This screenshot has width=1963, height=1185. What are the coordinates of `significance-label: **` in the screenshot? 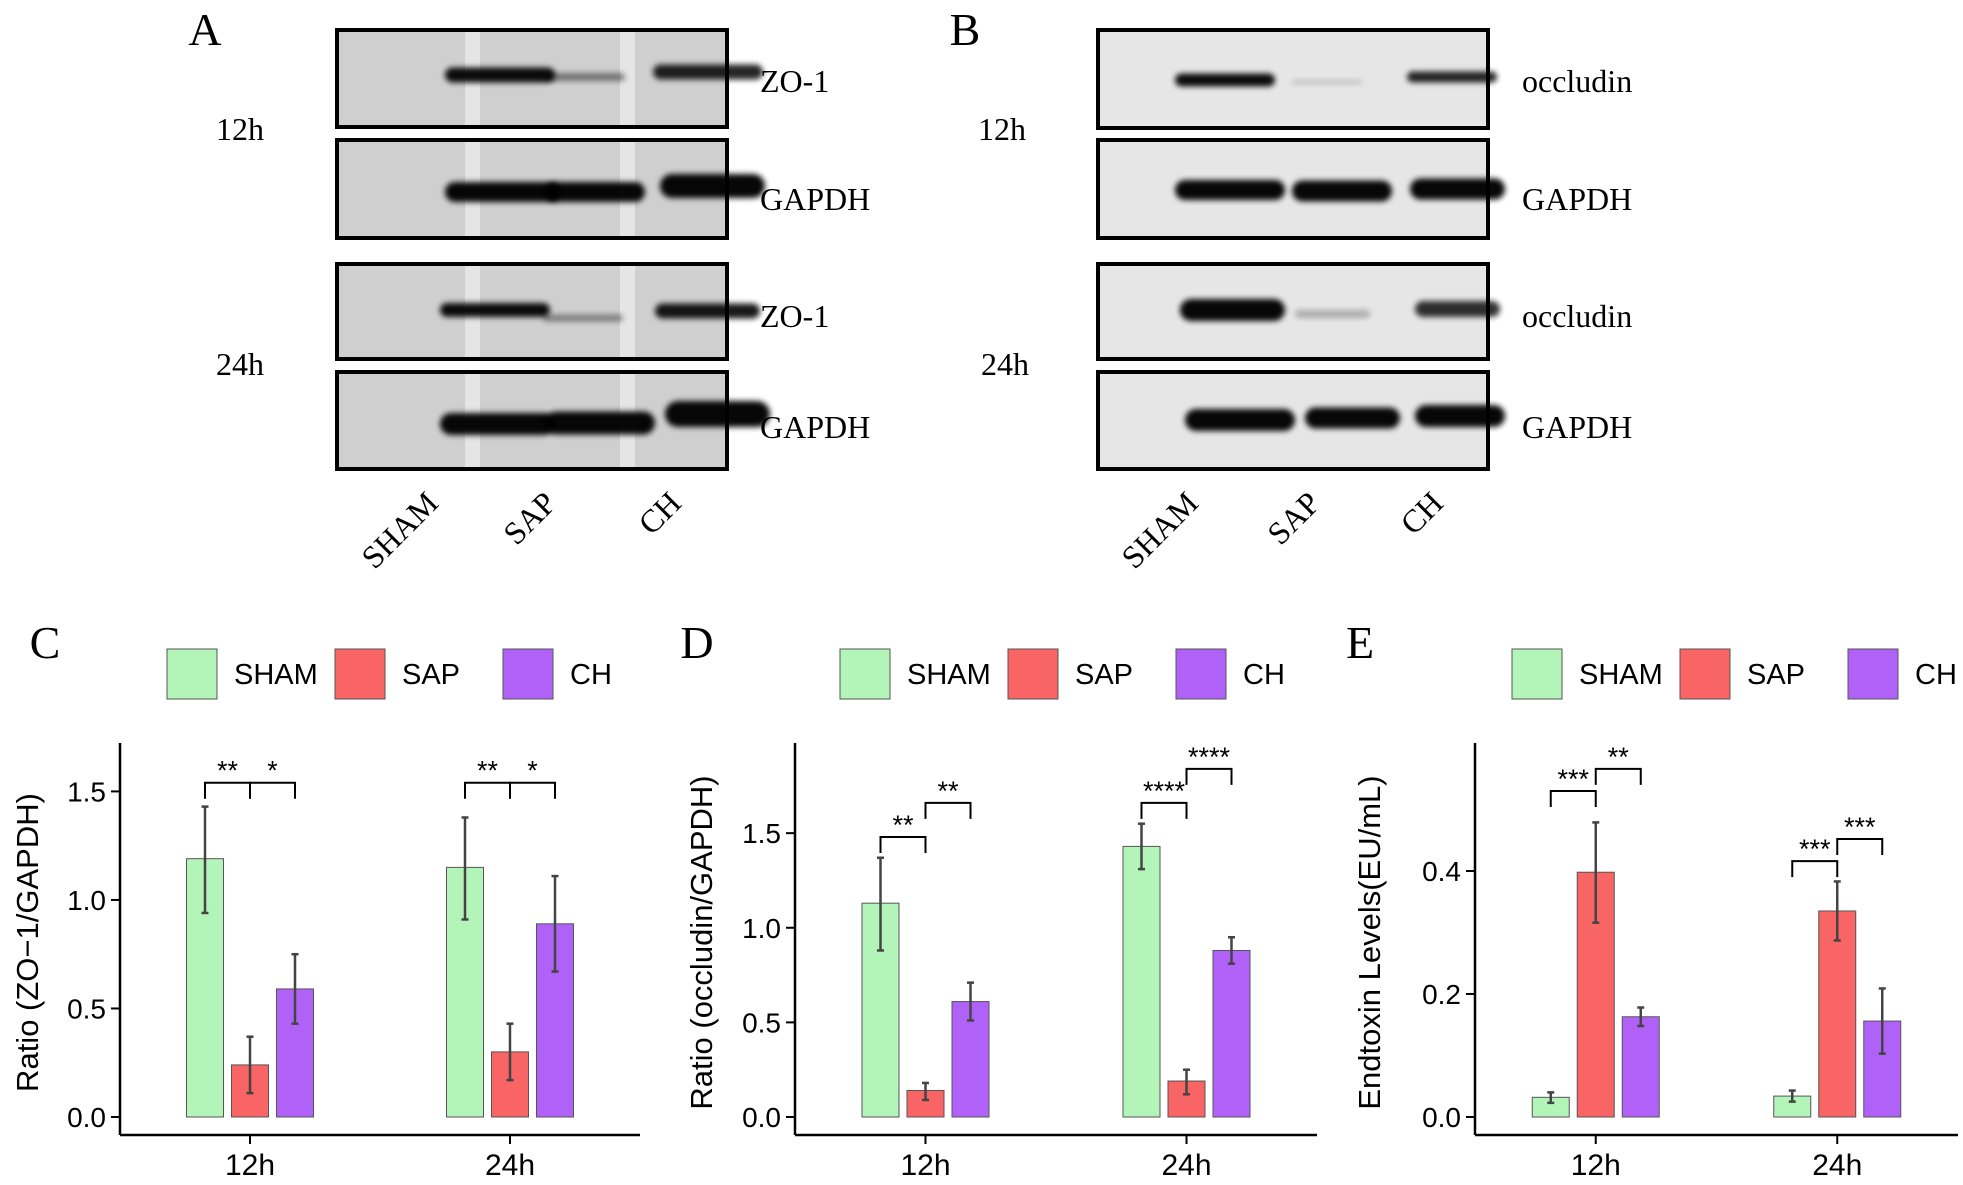 It's located at (1619, 757).